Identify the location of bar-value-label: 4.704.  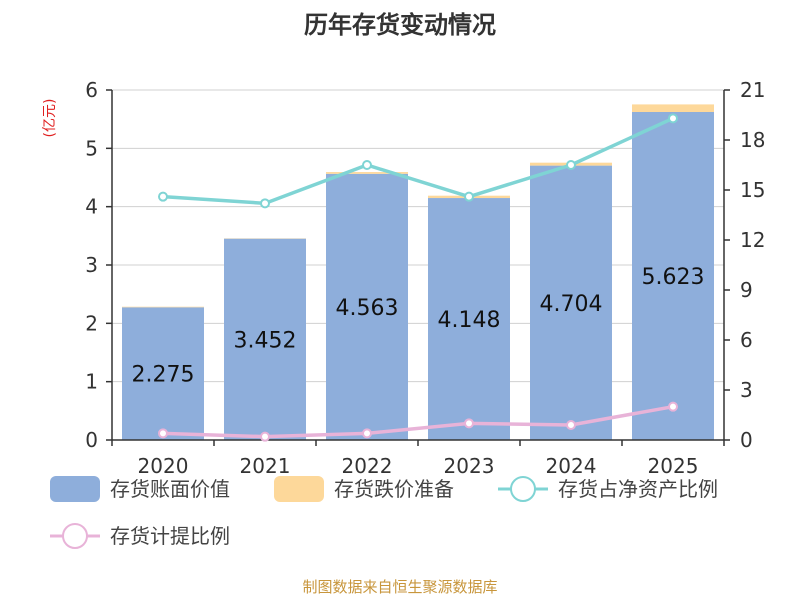
(571, 304).